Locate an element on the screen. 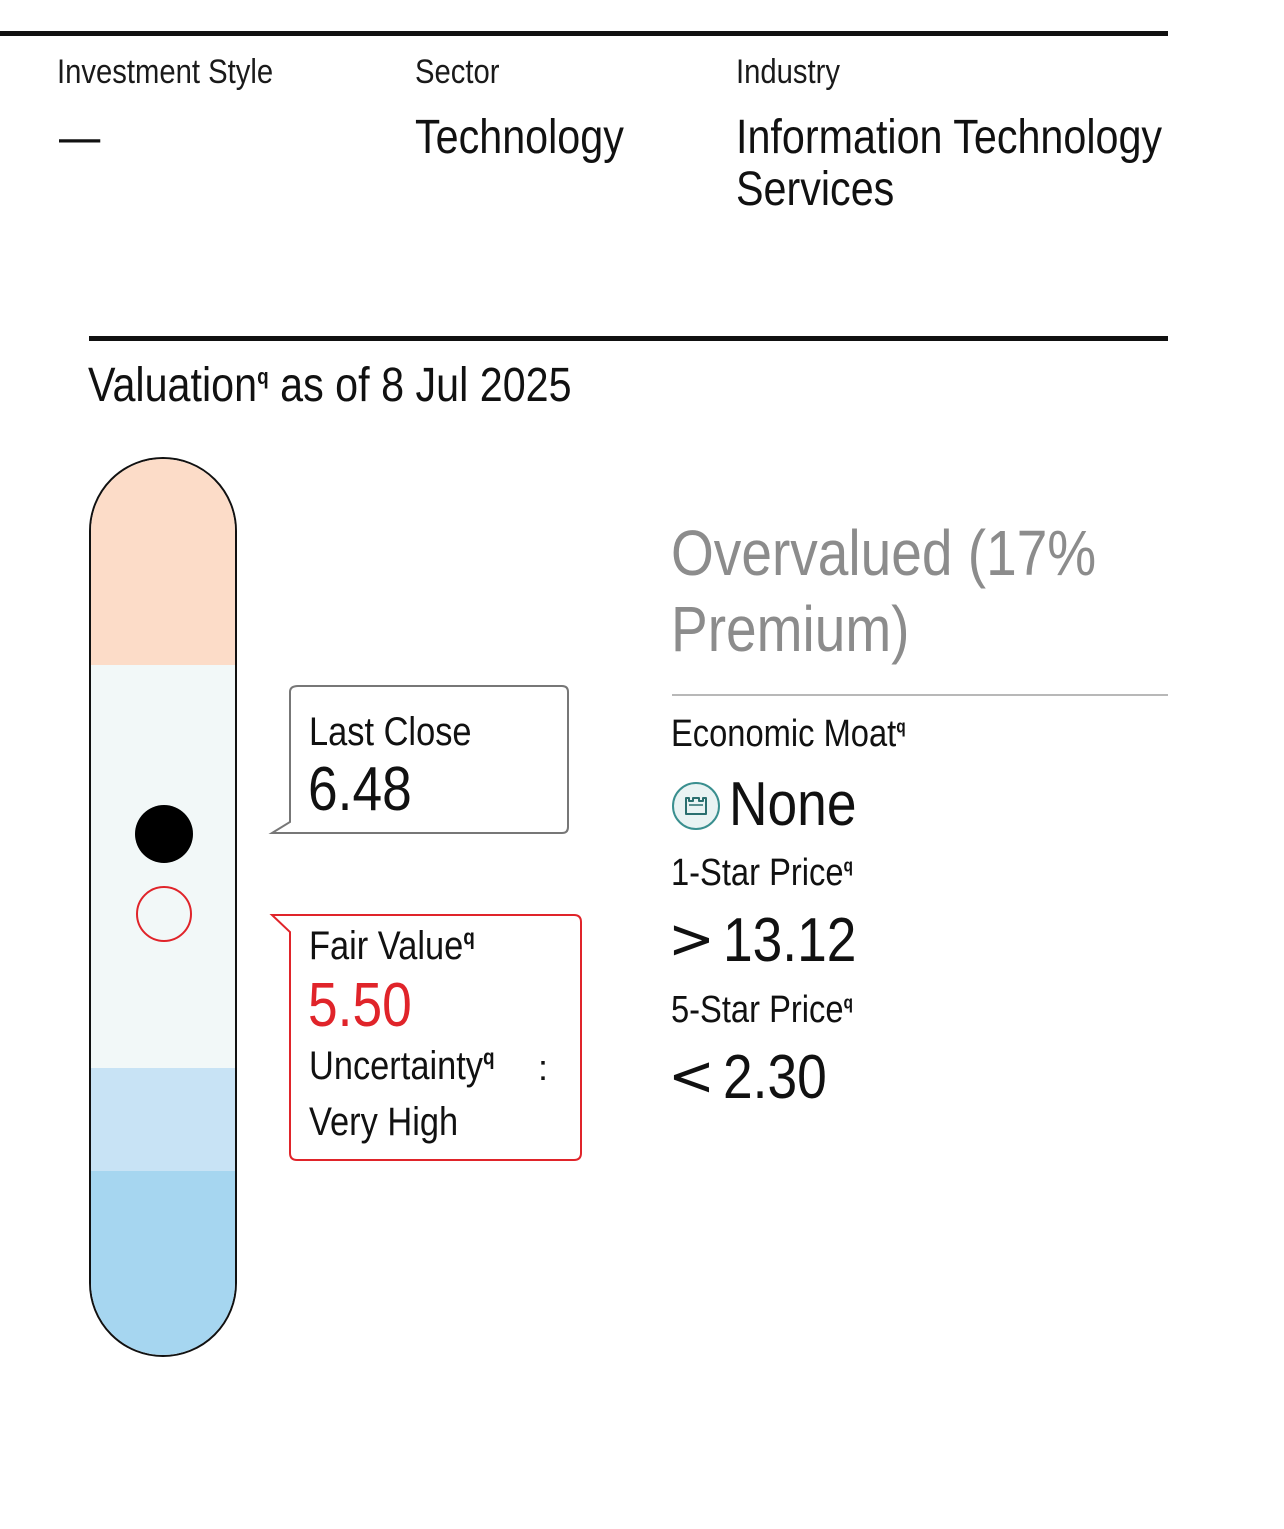 Image resolution: width=1284 pixels, height=1529 pixels. top-divider is located at coordinates (584, 33).